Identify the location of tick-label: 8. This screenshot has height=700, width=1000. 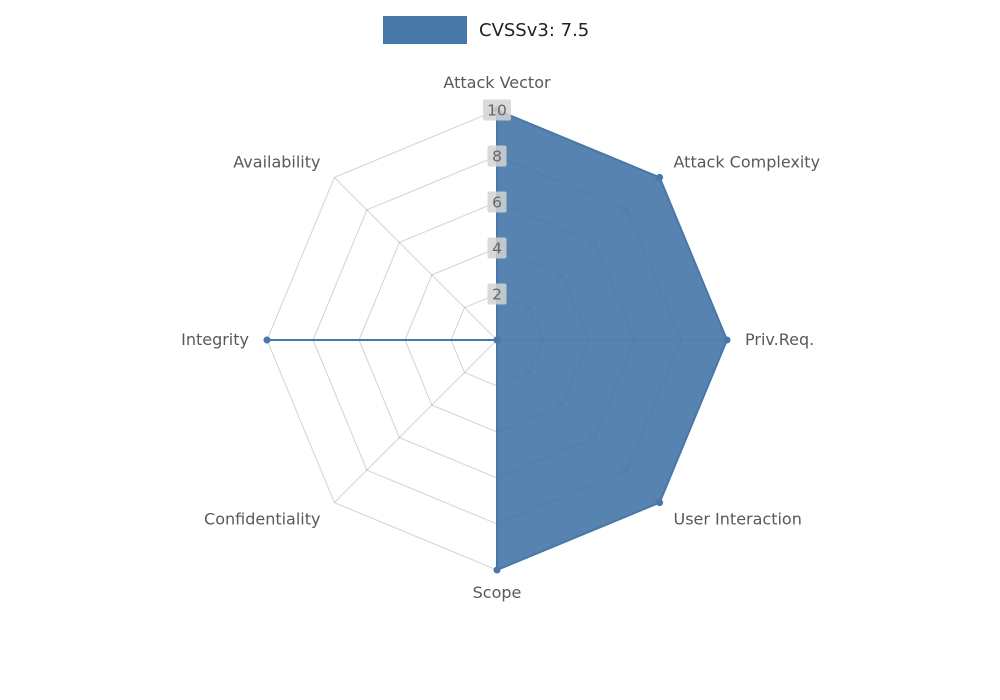
(497, 157).